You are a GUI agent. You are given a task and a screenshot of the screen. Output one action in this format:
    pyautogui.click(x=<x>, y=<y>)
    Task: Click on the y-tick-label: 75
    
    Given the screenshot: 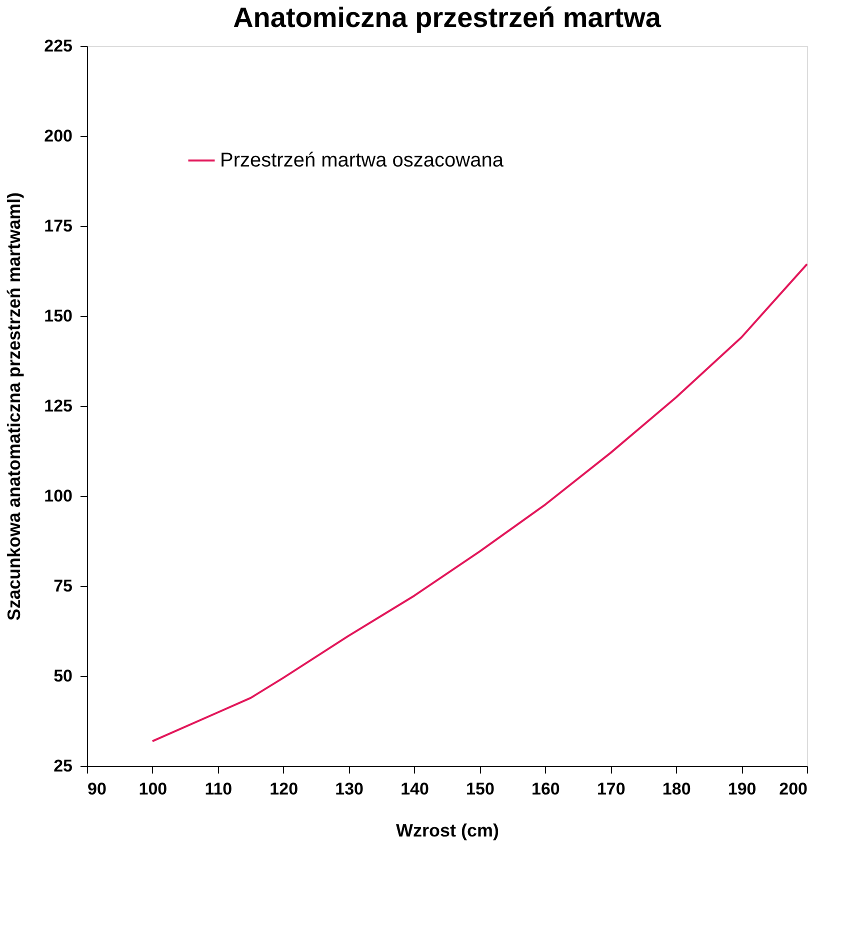 What is the action you would take?
    pyautogui.click(x=63, y=586)
    